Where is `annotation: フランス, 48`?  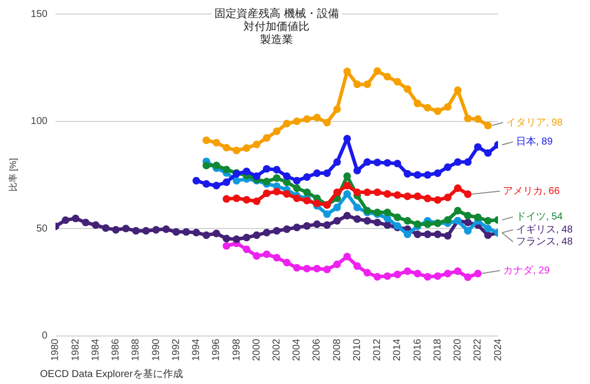 annotation: フランス, 48 is located at coordinates (545, 242).